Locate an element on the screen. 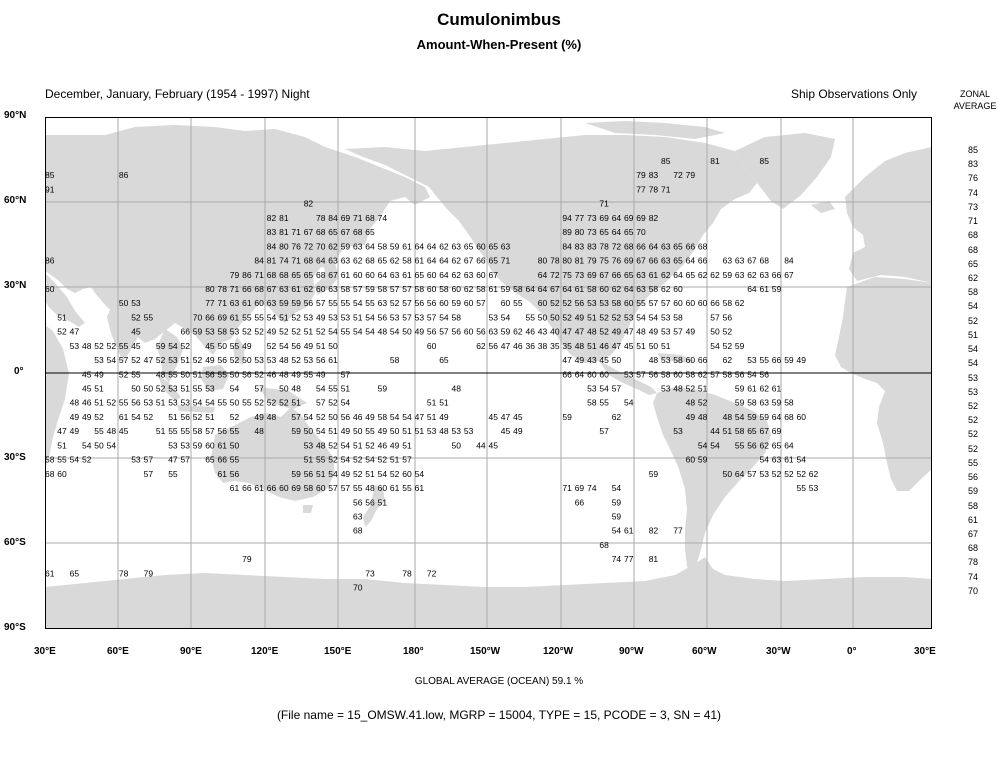  grid-value: 84 is located at coordinates (259, 261).